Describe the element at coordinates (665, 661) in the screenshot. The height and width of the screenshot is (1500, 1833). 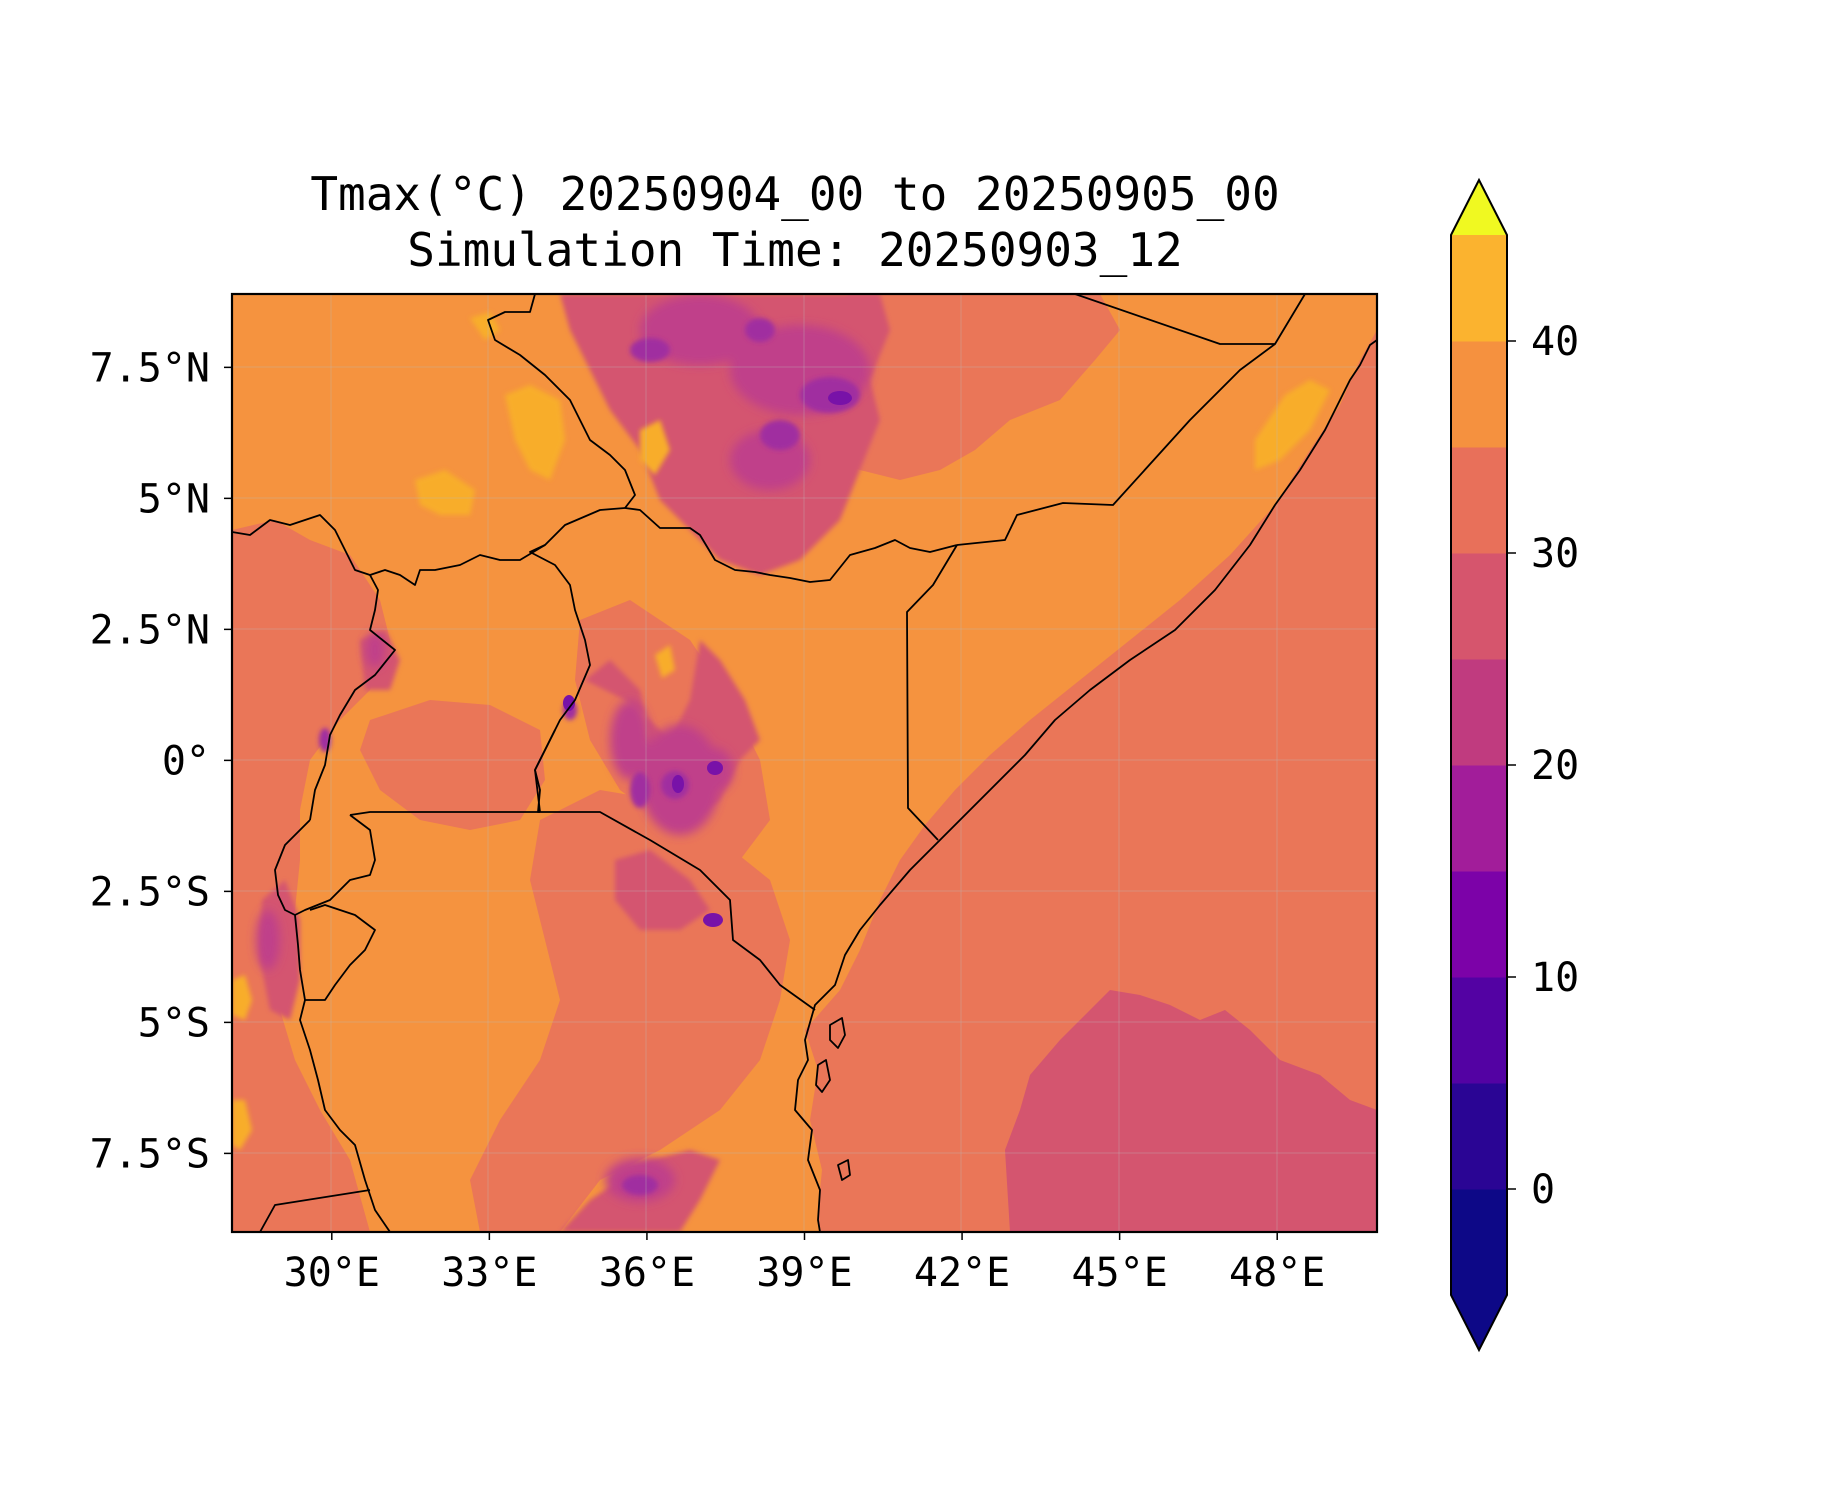
I see `hot-patch-kenya` at that location.